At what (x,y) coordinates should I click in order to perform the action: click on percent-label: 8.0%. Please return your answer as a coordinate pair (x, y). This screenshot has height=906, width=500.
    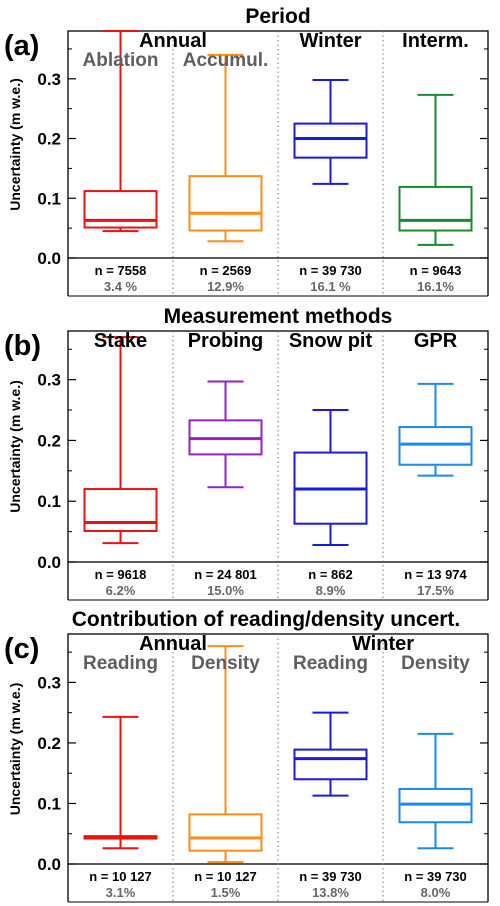
    Looking at the image, I should click on (436, 892).